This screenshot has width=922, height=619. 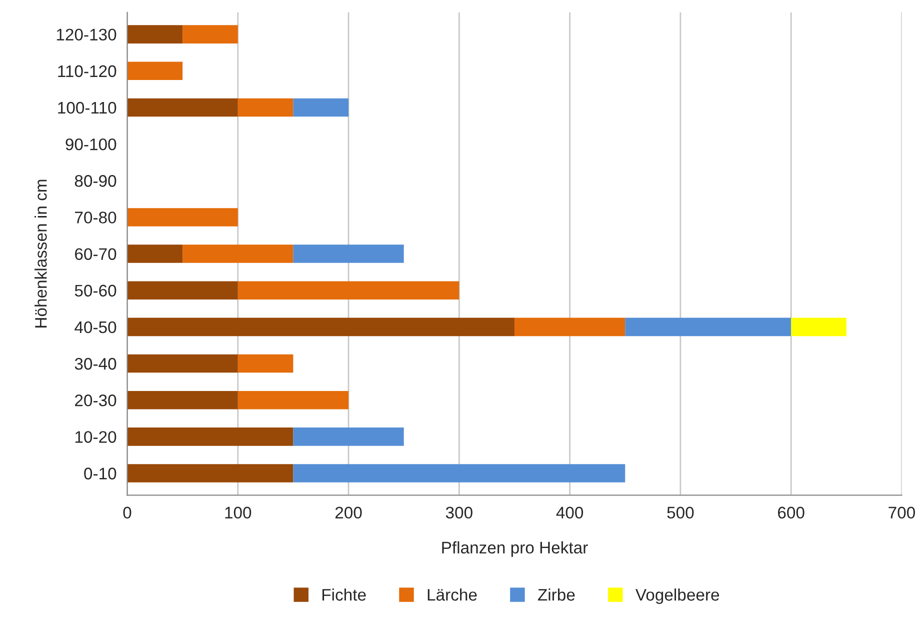 What do you see at coordinates (901, 512) in the screenshot?
I see `x-tick-label: 700` at bounding box center [901, 512].